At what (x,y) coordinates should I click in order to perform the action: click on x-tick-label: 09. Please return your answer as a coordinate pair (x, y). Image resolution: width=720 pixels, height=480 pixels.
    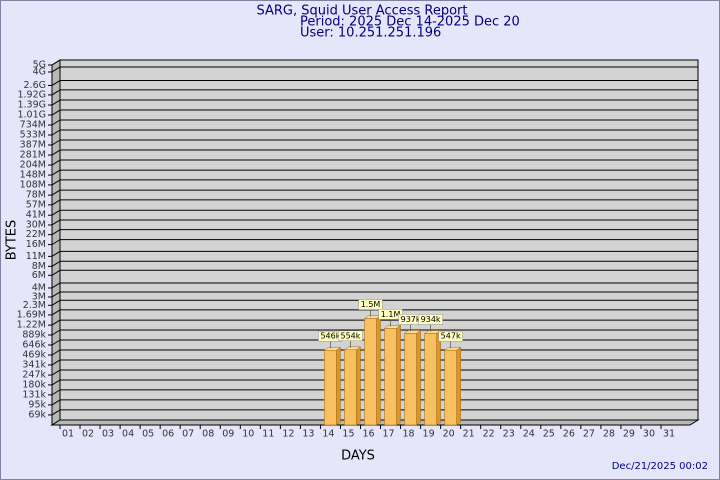
    Looking at the image, I should click on (228, 434).